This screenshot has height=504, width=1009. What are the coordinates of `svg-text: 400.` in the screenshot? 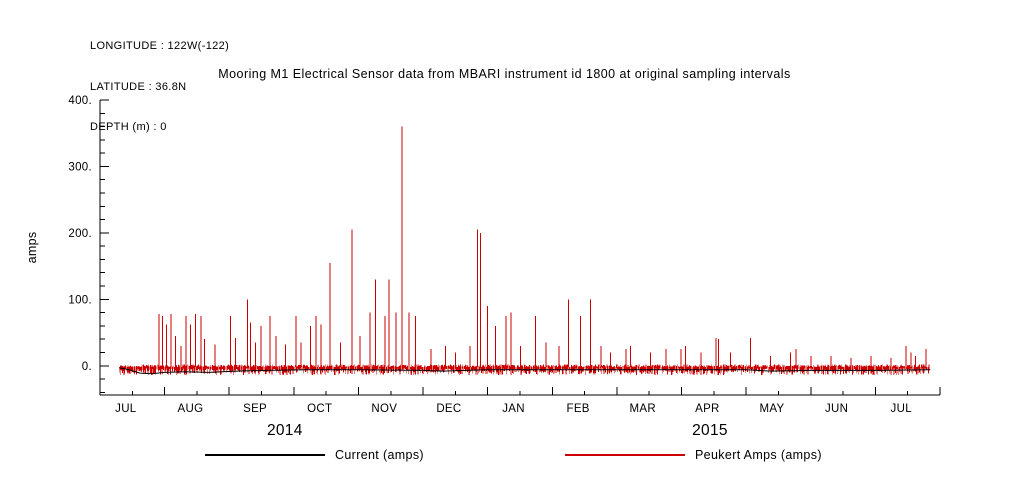 It's located at (80, 101).